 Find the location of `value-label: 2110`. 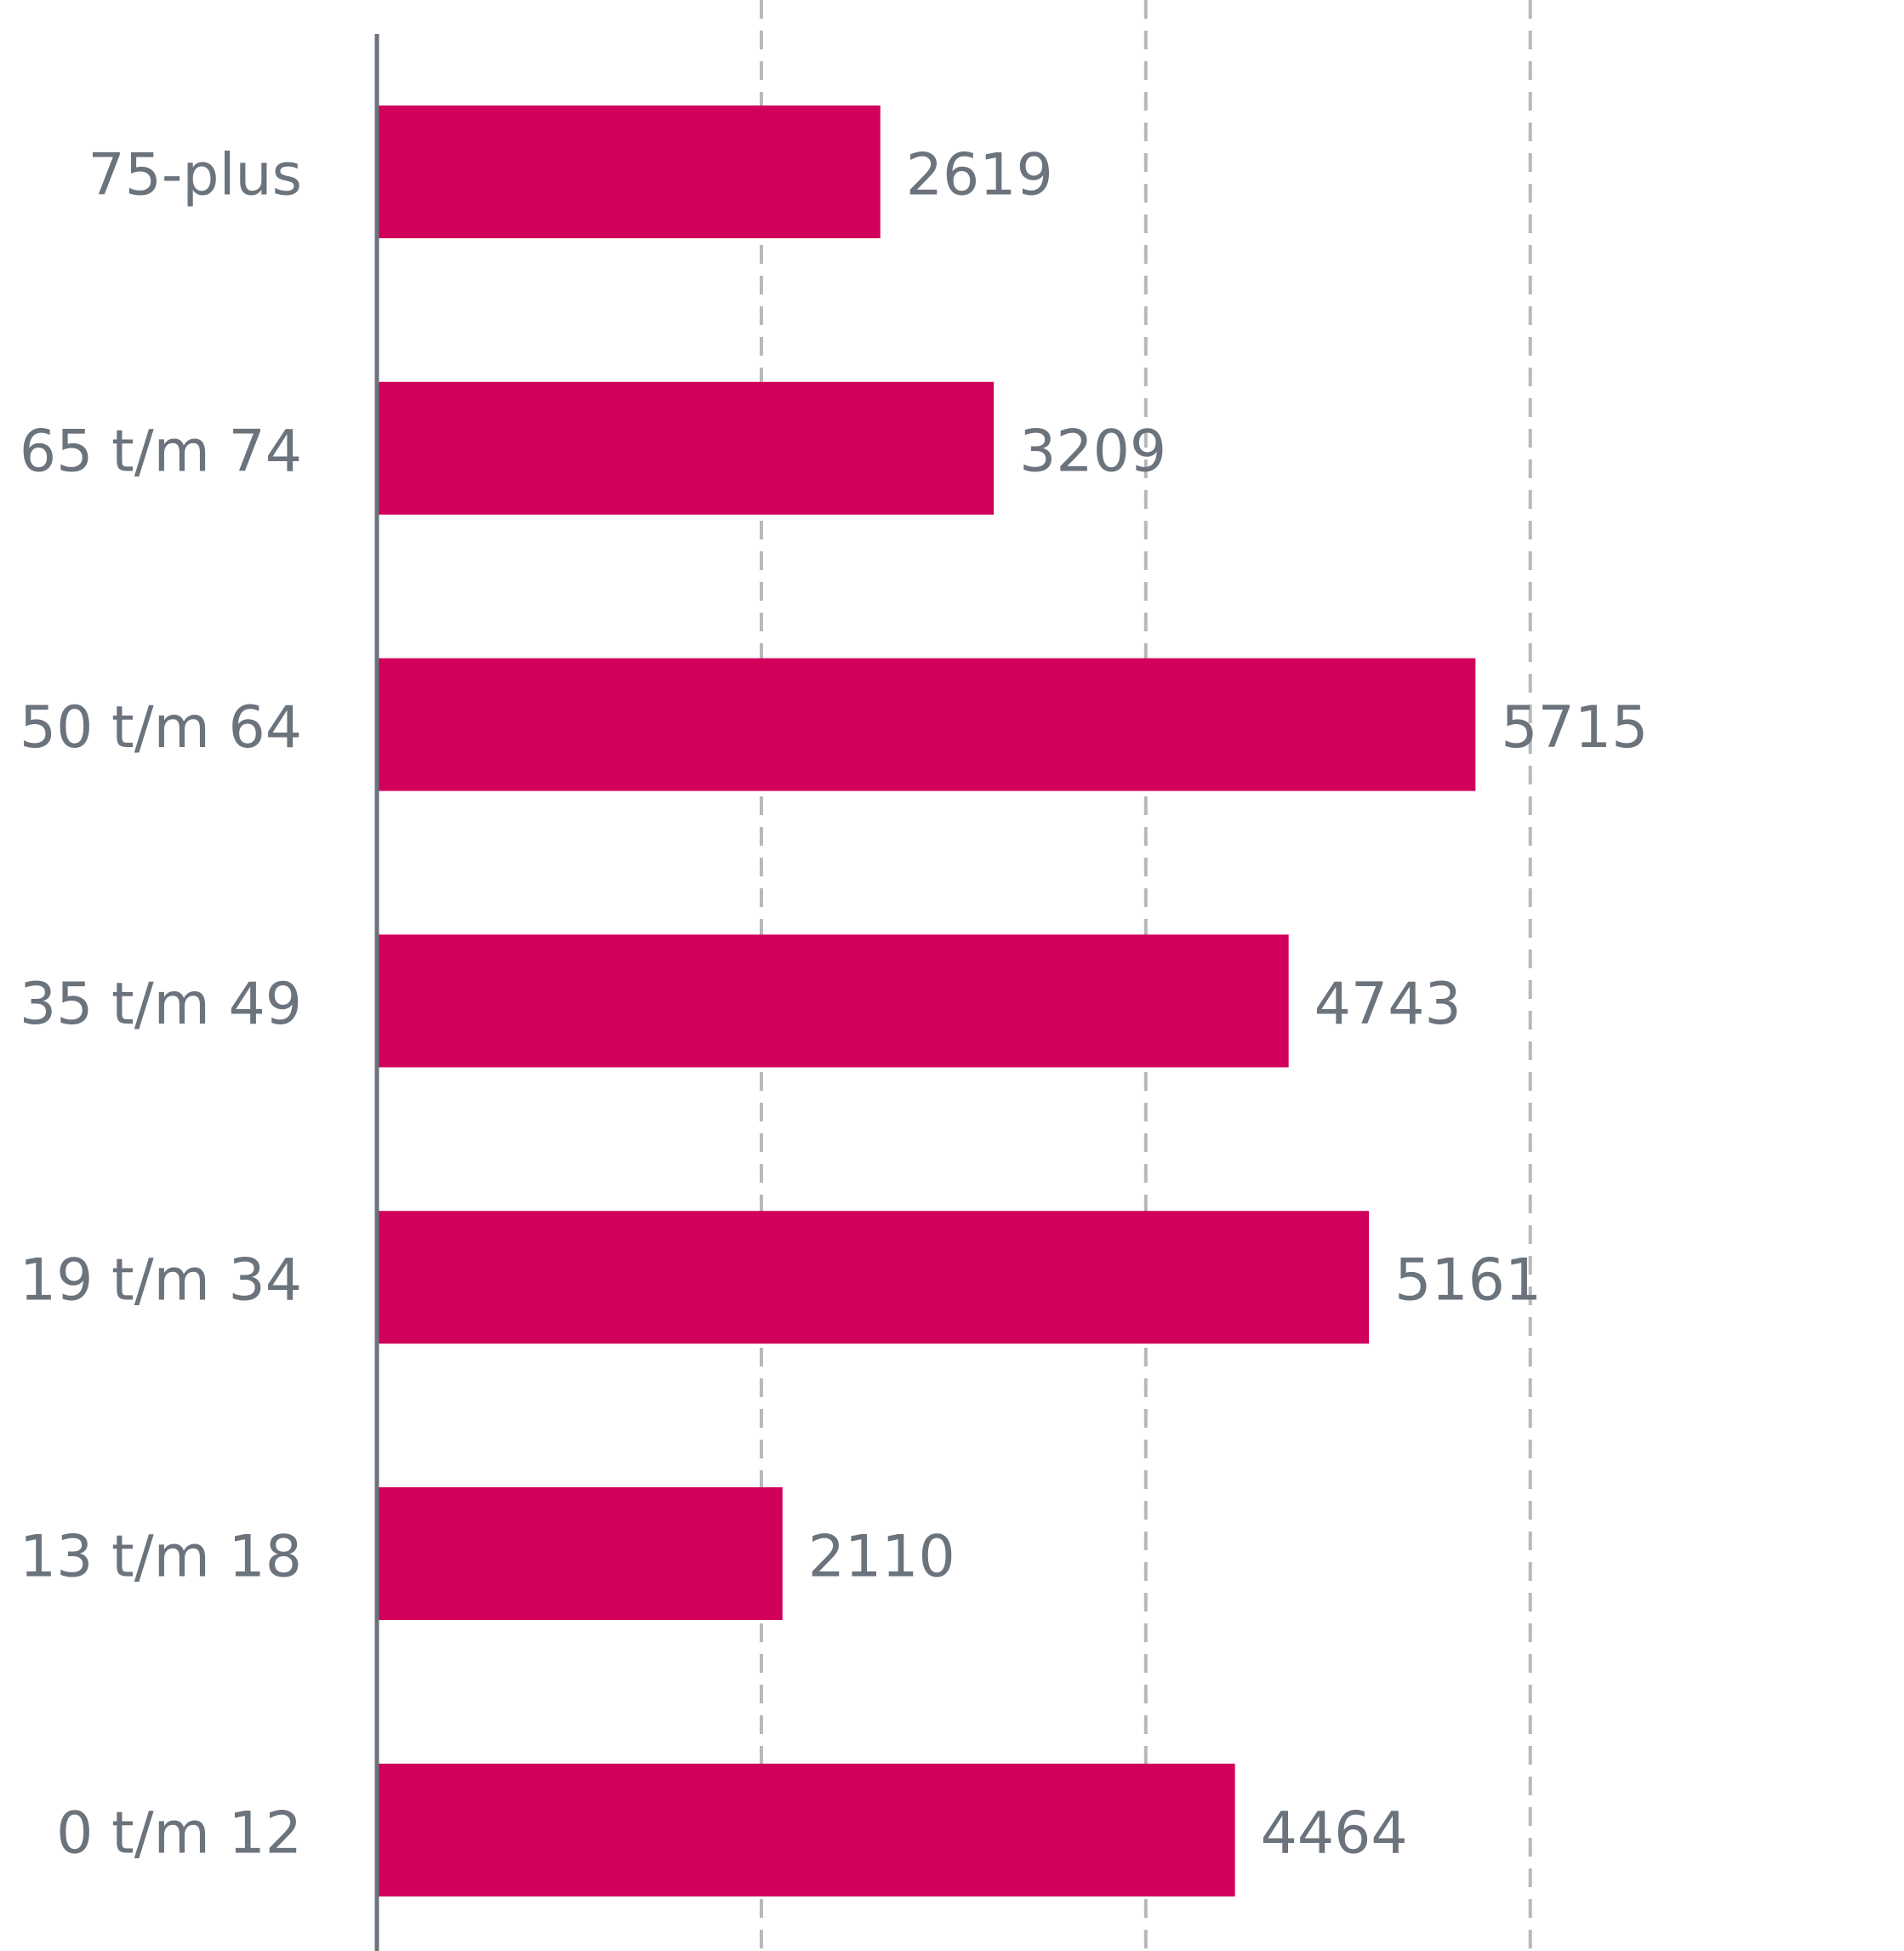

value-label: 2110 is located at coordinates (881, 1557).